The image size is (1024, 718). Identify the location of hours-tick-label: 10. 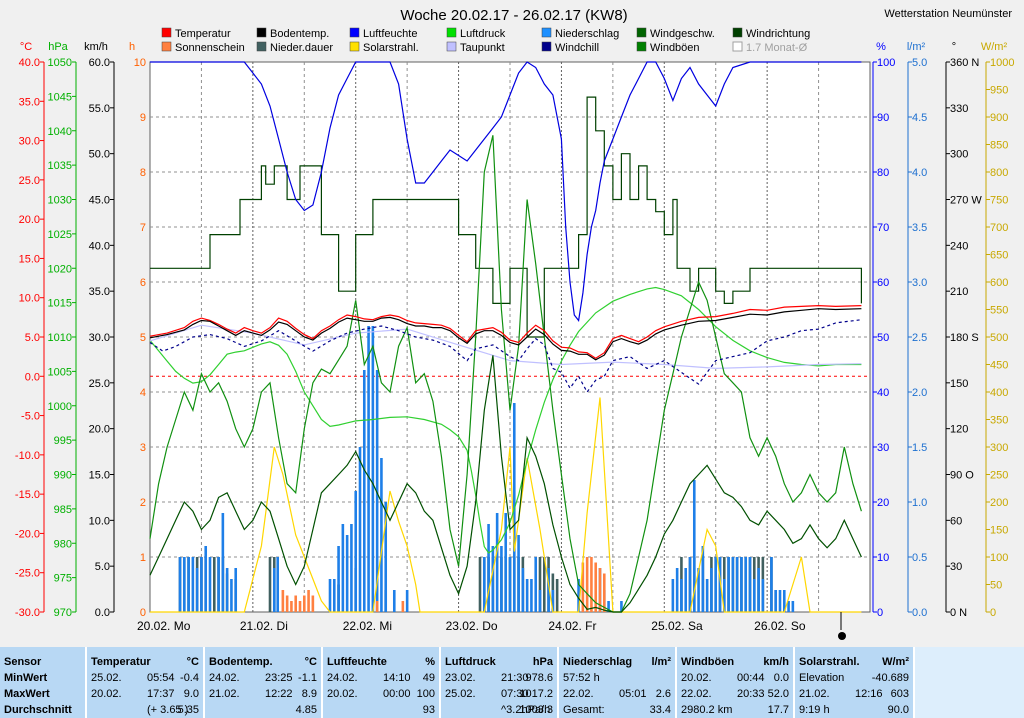
(140, 63).